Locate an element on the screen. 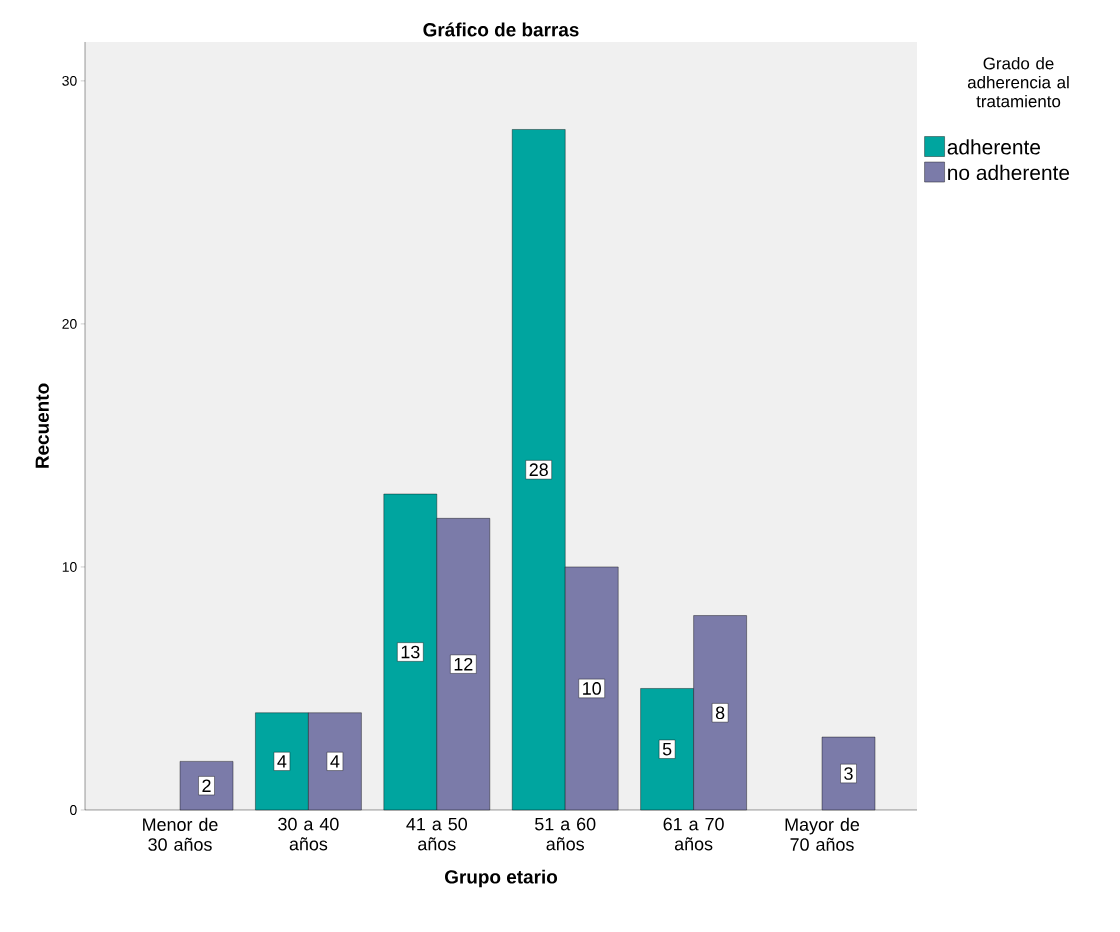 Image resolution: width=1120 pixels, height=932 pixels. y-tick-label: 20 is located at coordinates (69, 323).